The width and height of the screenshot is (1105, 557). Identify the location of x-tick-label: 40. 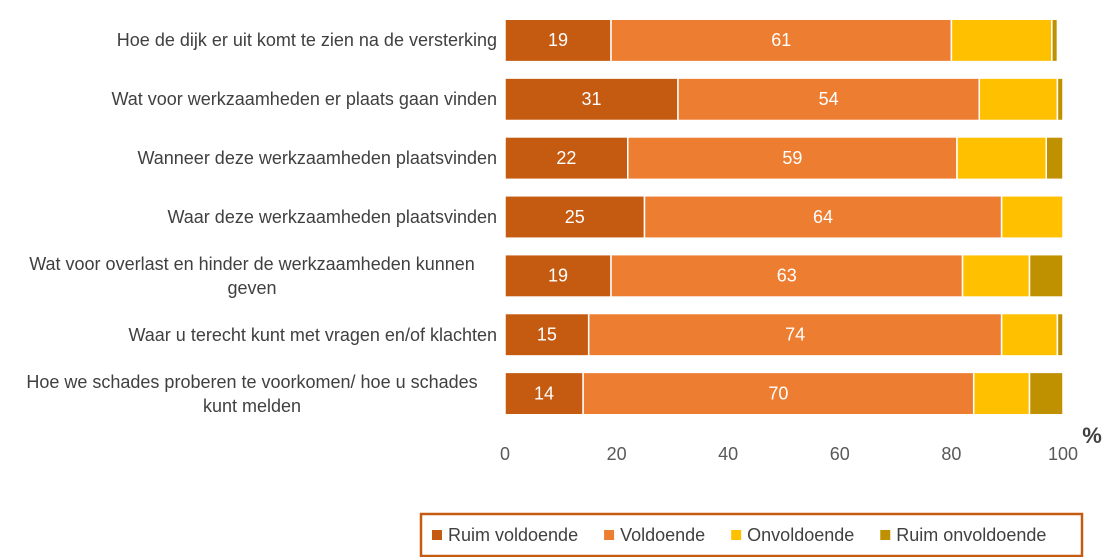
(728, 454).